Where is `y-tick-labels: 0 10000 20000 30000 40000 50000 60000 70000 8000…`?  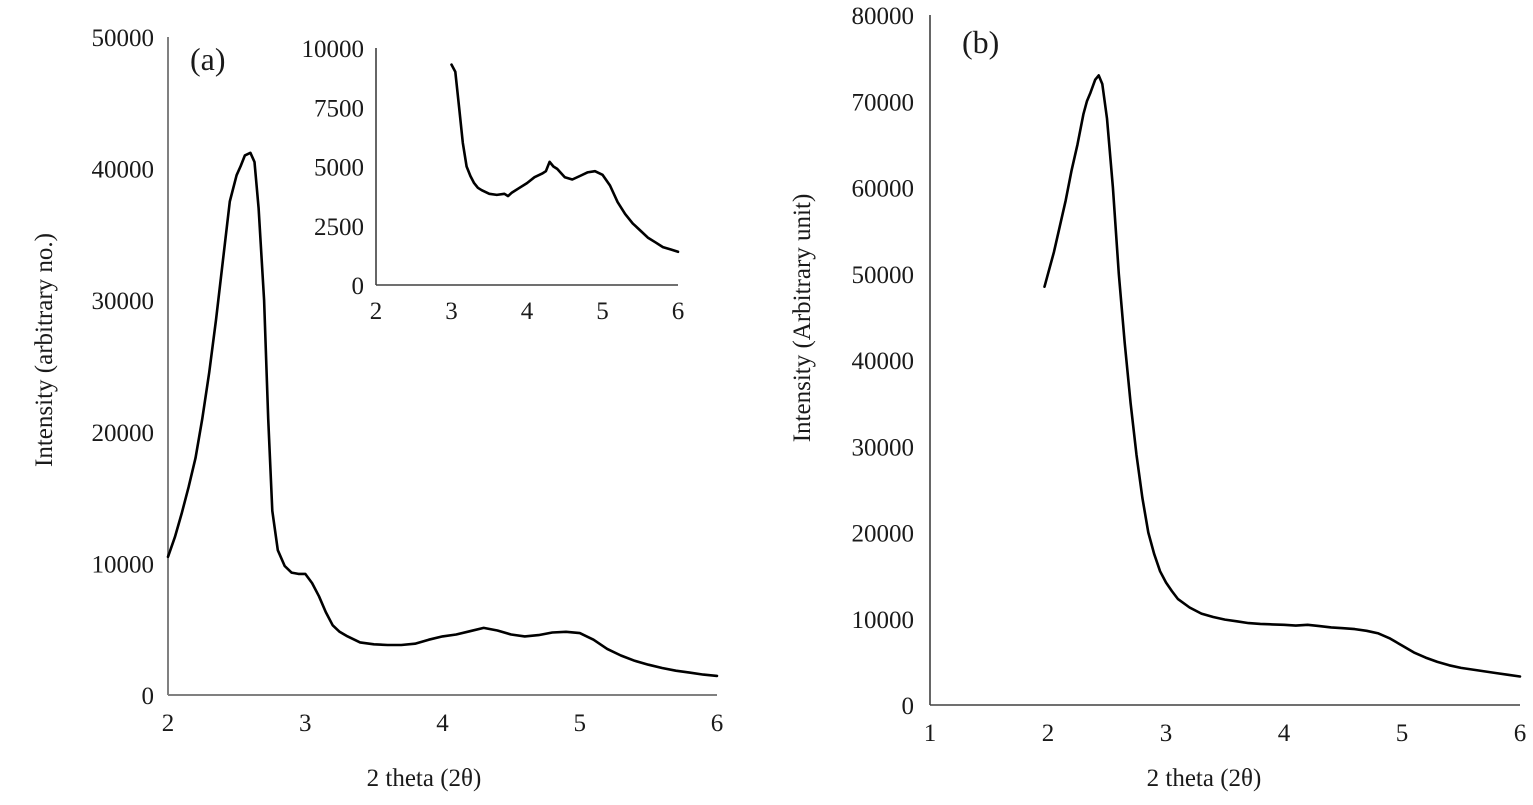 y-tick-labels: 0 10000 20000 30000 40000 50000 60000 70000 8000… is located at coordinates (883, 361).